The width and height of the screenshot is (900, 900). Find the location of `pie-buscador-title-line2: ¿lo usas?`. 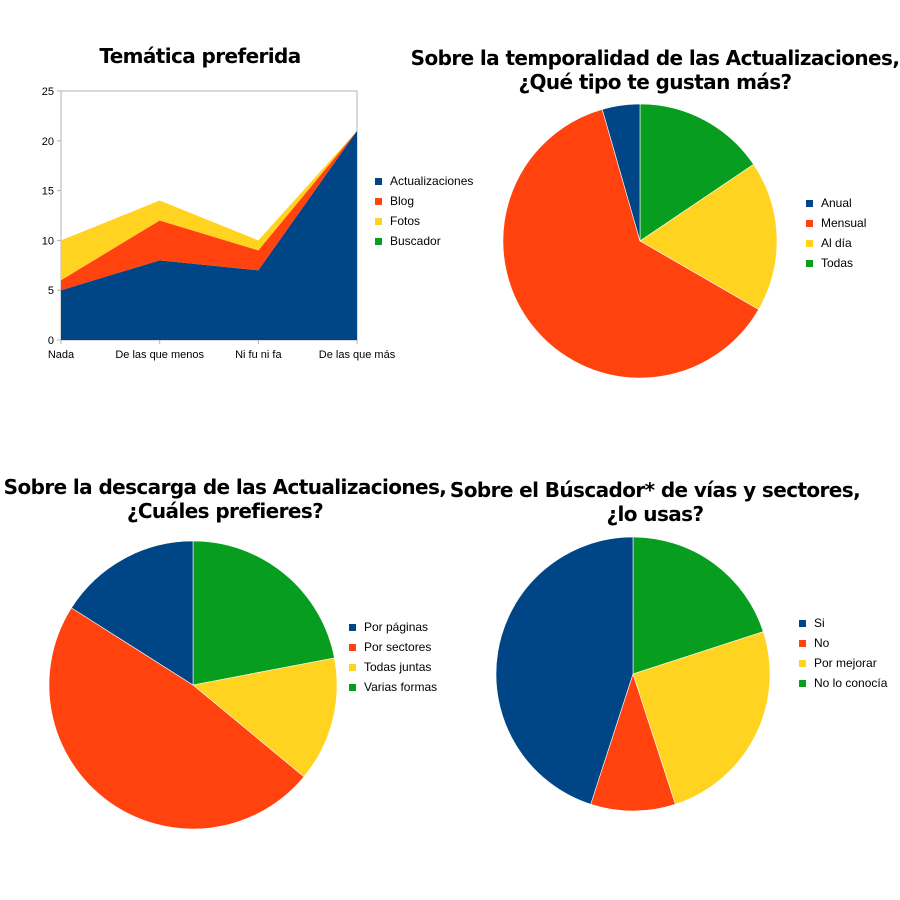

pie-buscador-title-line2: ¿lo usas? is located at coordinates (655, 514).